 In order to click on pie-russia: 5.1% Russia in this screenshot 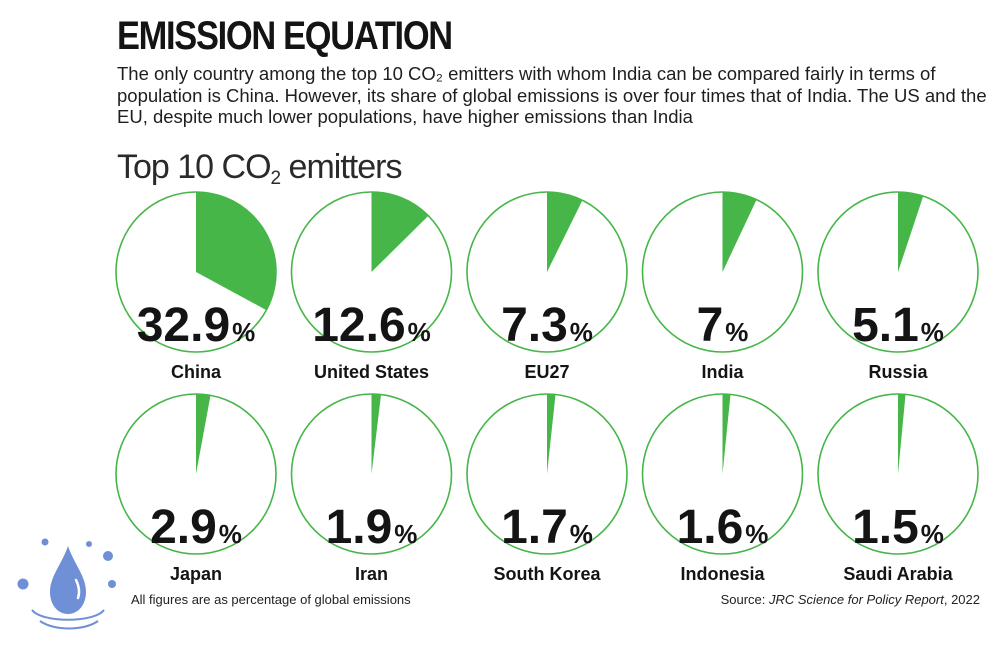, I will do `click(898, 286)`.